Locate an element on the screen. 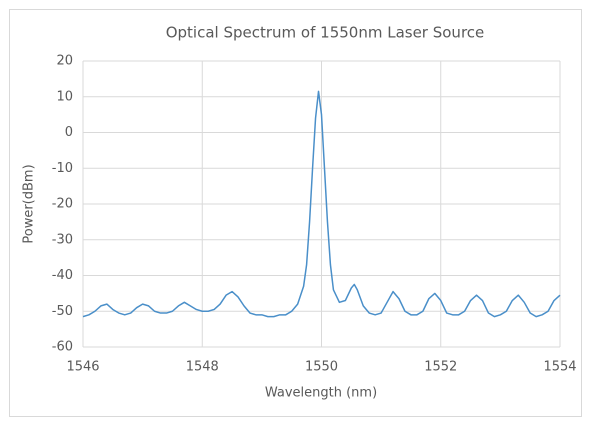  x-tick-label: 1548 is located at coordinates (202, 367).